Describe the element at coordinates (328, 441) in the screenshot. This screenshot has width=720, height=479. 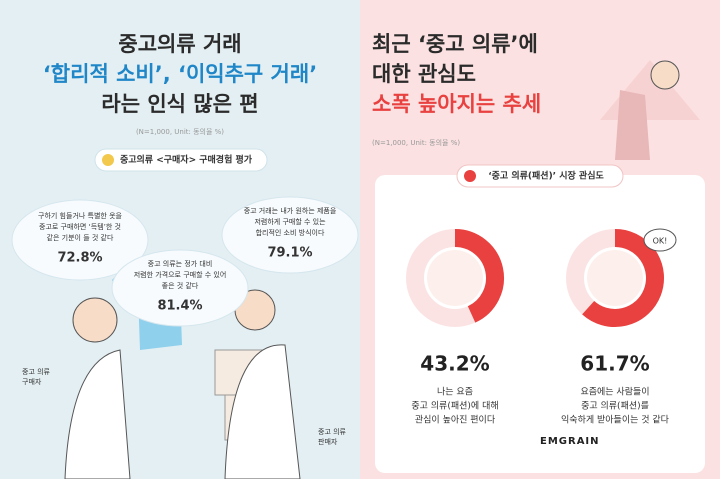
I see `role-label: 판매자` at that location.